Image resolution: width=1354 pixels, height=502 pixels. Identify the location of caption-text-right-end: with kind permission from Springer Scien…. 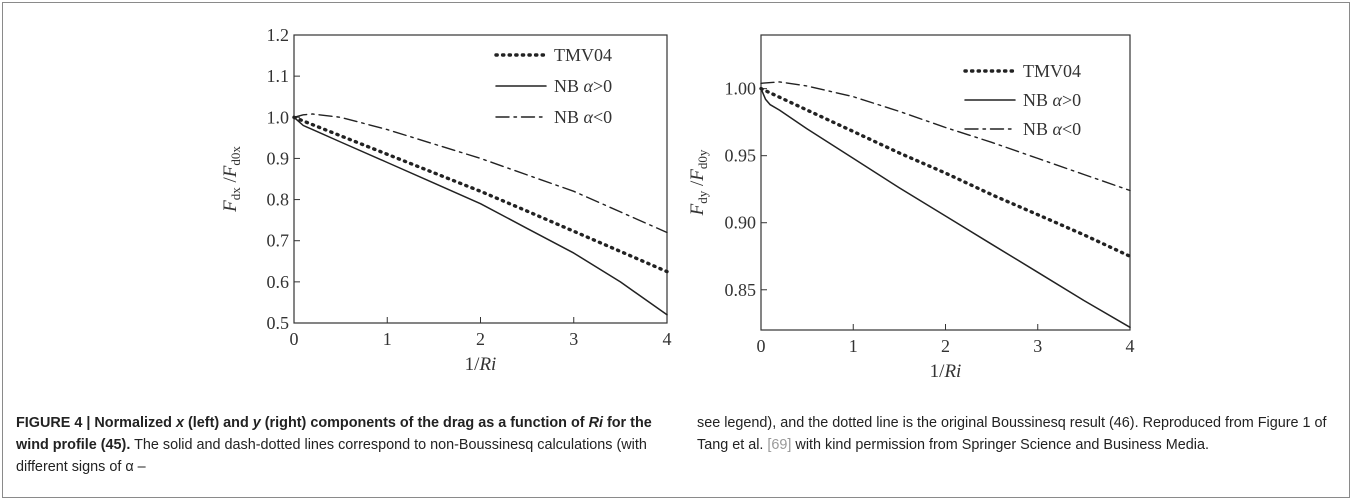
(1002, 445).